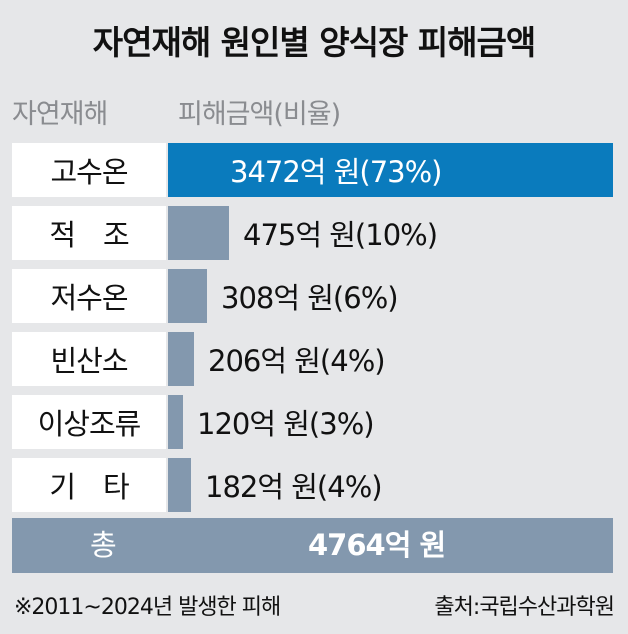 The image size is (628, 634). Describe the element at coordinates (147, 607) in the screenshot. I see `footnote: ※2011~2024년 발생한 피해` at that location.